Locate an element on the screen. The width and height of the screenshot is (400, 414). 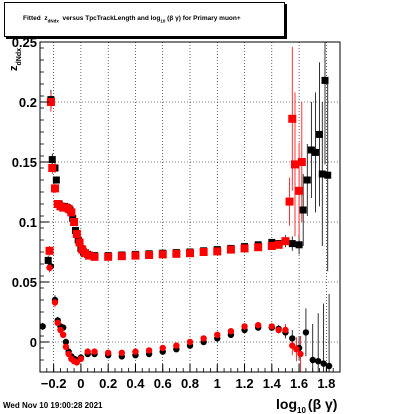
title-prefix: Fitted is located at coordinates (32, 18).